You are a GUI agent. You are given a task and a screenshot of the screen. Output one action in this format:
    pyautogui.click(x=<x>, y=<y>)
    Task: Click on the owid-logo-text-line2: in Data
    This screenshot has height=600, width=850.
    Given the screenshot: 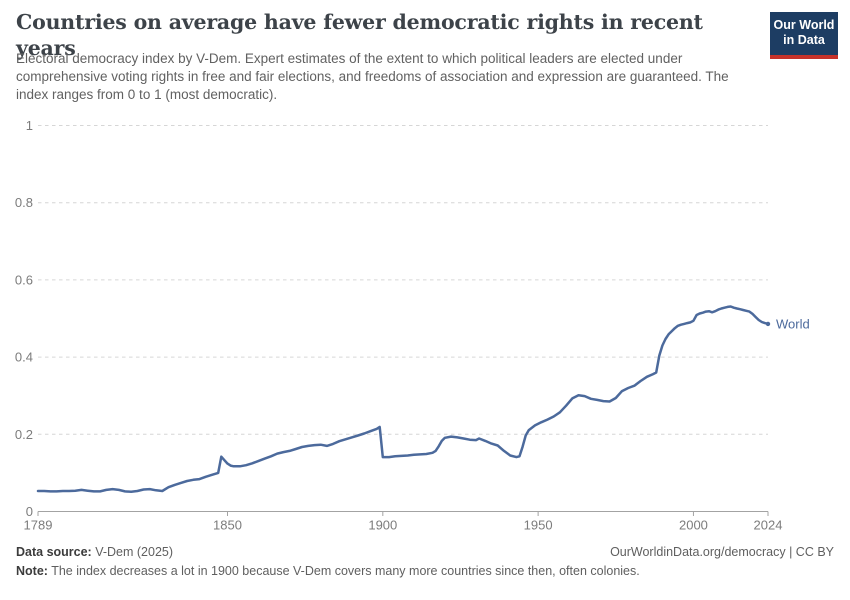 What is the action you would take?
    pyautogui.click(x=804, y=39)
    